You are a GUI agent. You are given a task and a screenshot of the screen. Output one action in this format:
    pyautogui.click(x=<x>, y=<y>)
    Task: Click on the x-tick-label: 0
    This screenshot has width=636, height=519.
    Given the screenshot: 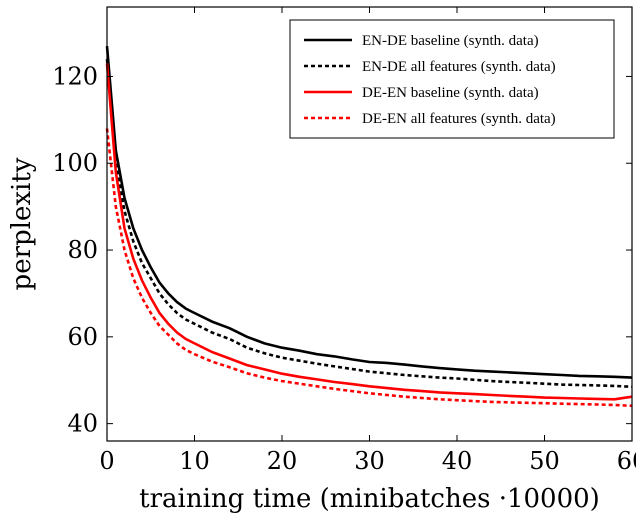 What is the action you would take?
    pyautogui.click(x=106, y=461)
    